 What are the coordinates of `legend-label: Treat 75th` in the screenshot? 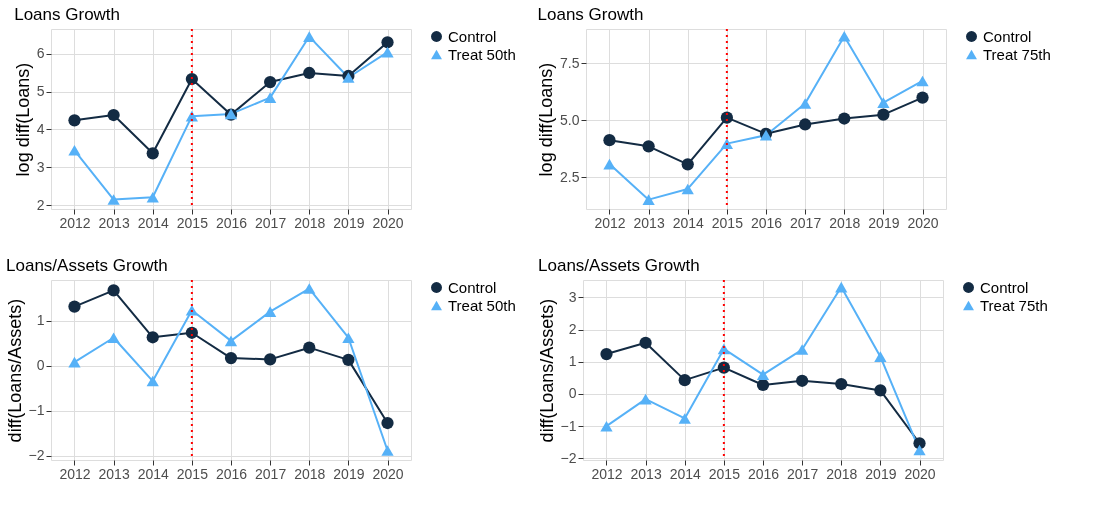 It's located at (1017, 54).